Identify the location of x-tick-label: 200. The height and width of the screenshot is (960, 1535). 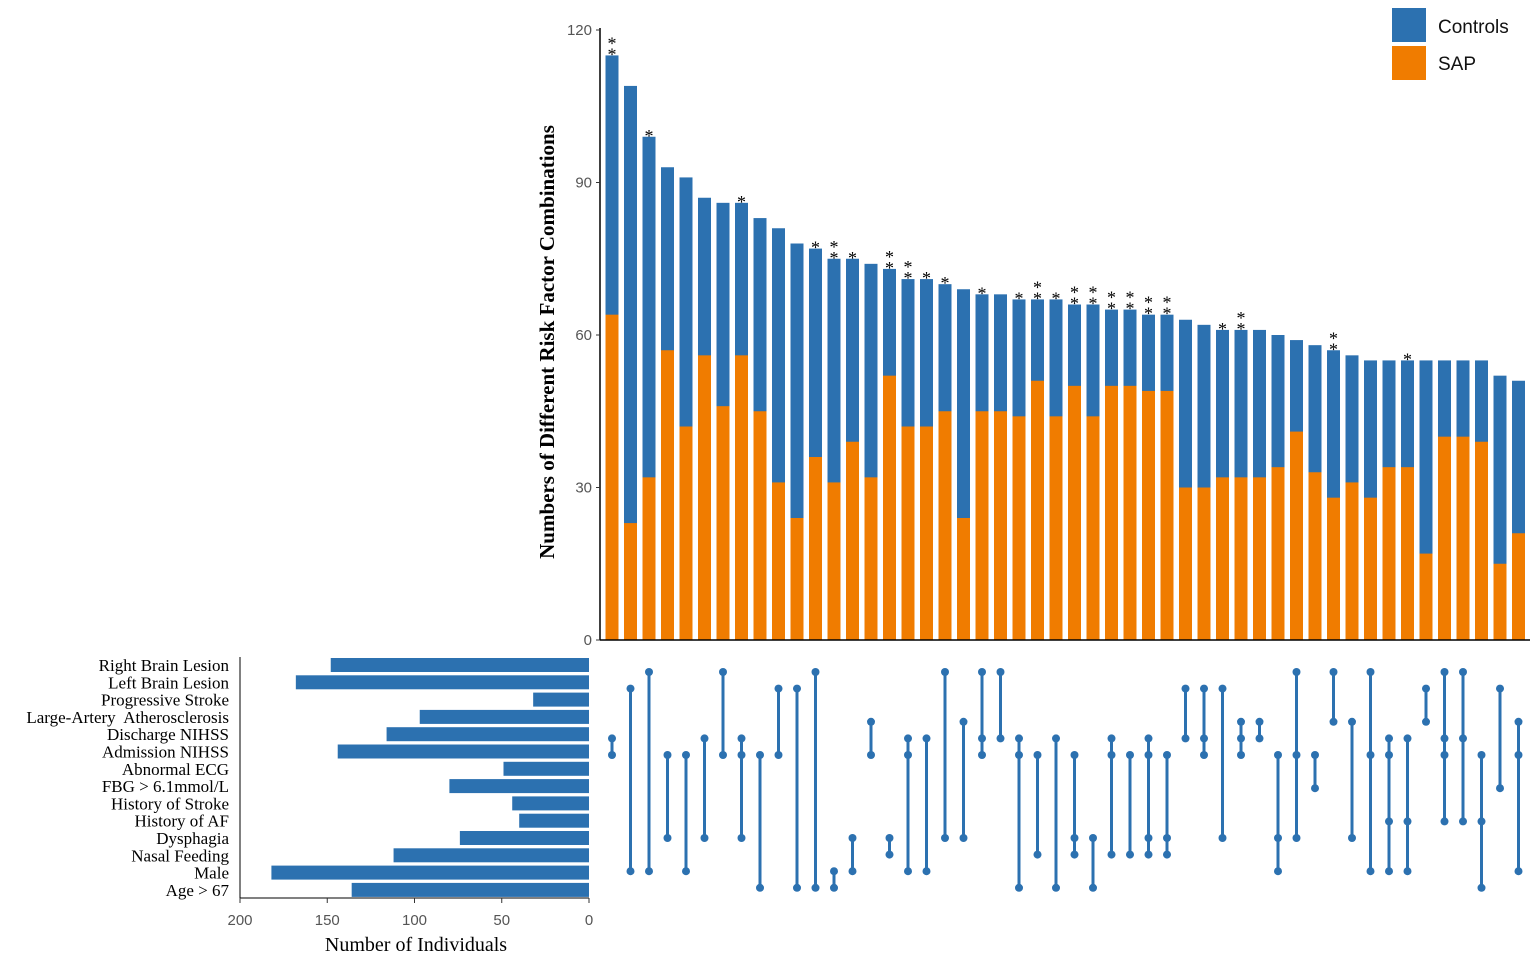
(239, 920).